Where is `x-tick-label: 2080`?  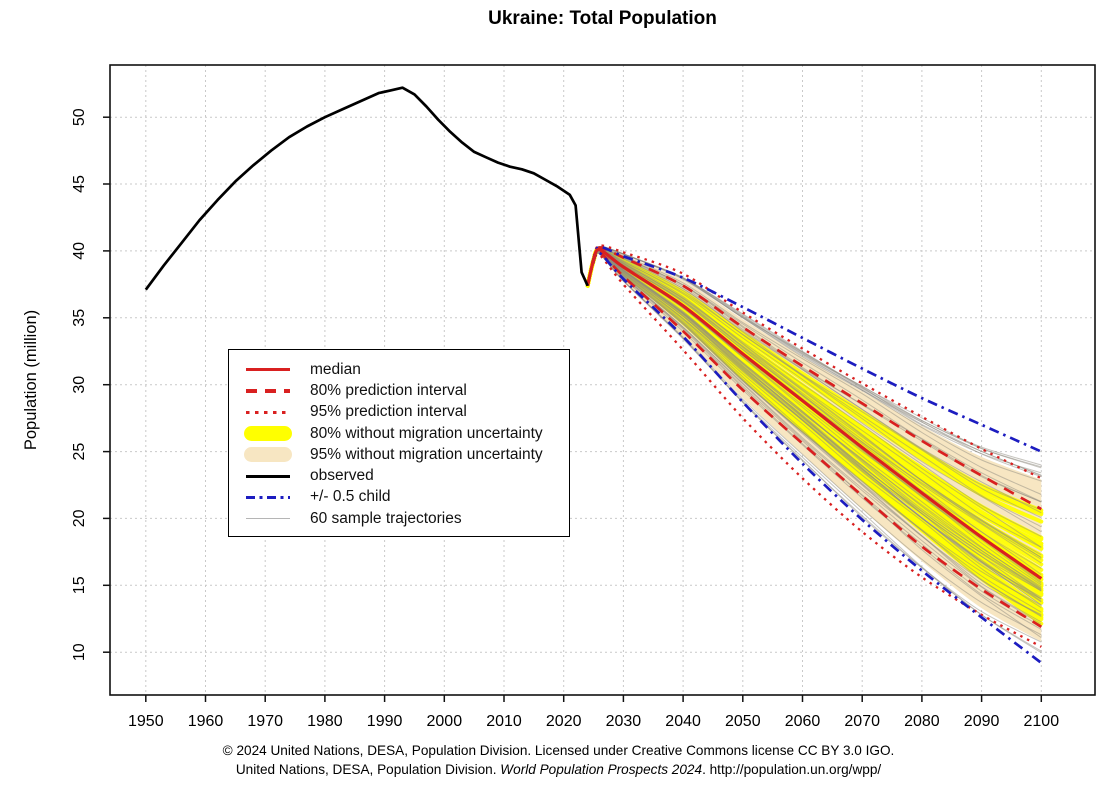
x-tick-label: 2080 is located at coordinates (922, 721).